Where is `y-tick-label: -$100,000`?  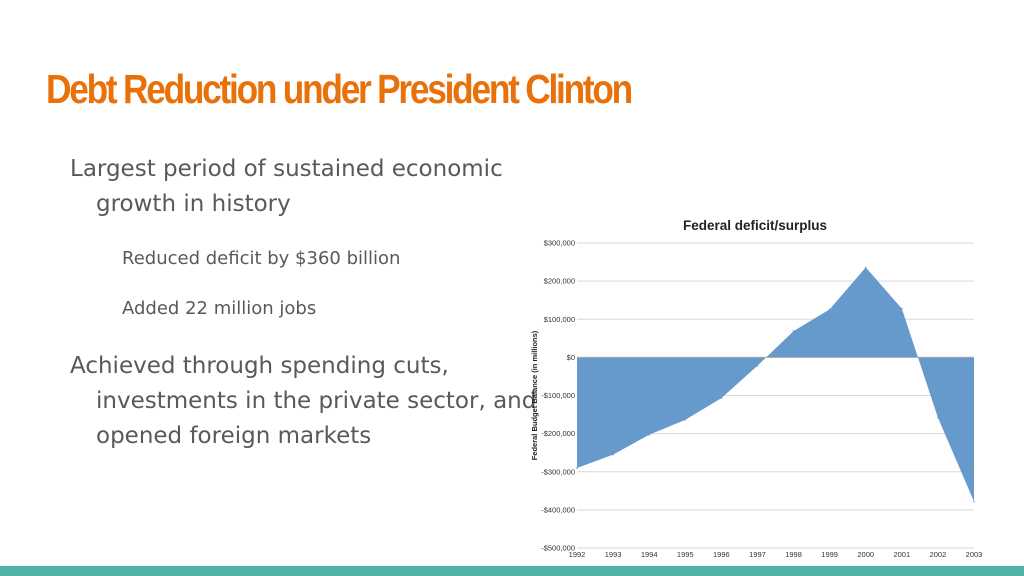 y-tick-label: -$100,000 is located at coordinates (558, 395).